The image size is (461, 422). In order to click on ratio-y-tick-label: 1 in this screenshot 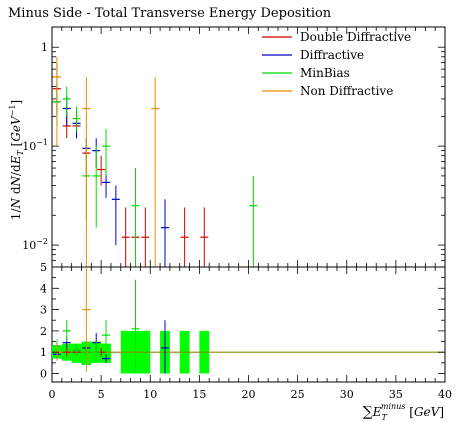, I will do `click(43, 352)`.